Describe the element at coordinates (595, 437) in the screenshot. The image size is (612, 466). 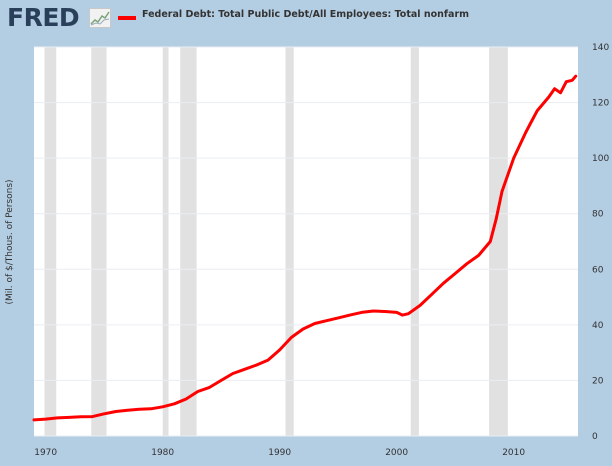
I see `y-tick-label: 0` at that location.